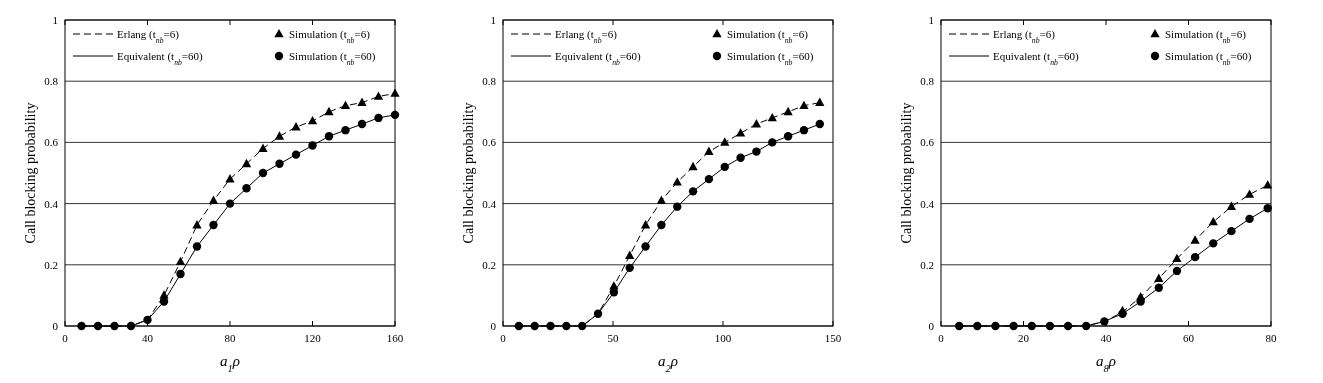  I want to click on x-tick-label: 50, so click(613, 338).